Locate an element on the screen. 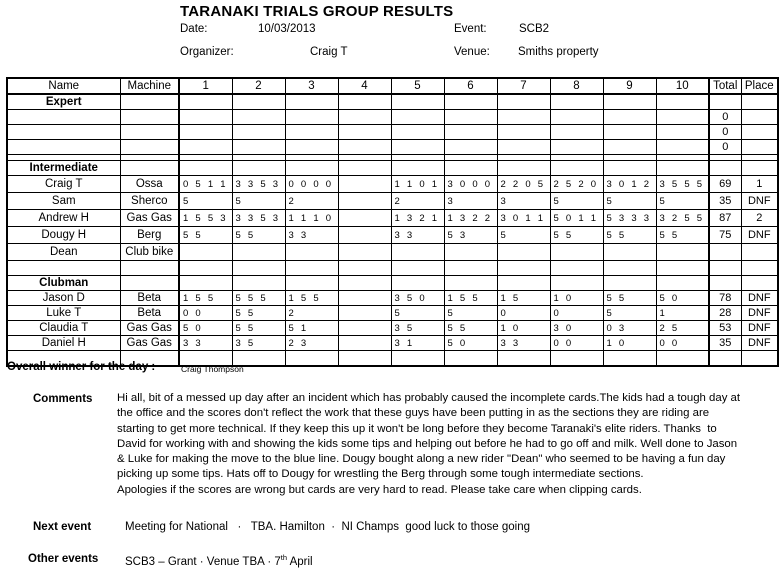 This screenshot has height=571, width=784. section-7-score-cell: 3 0 1 1 is located at coordinates (523, 218).